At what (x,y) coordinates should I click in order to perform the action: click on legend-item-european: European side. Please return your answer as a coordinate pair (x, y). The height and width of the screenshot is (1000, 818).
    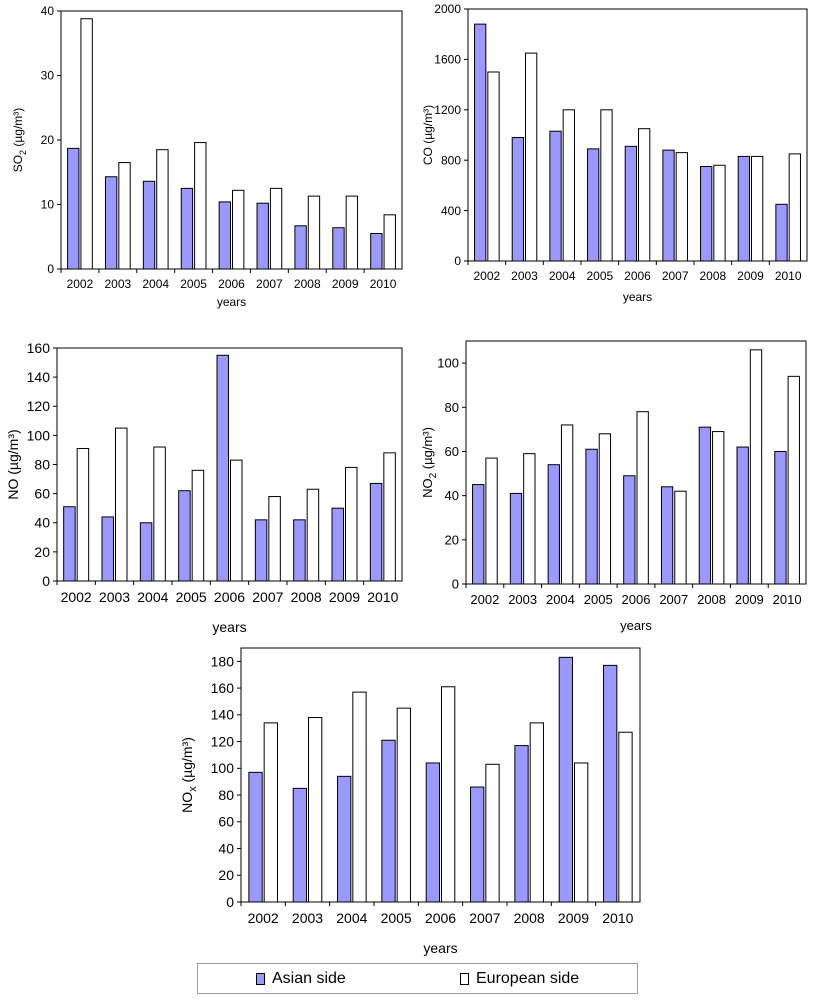
    Looking at the image, I should click on (519, 979).